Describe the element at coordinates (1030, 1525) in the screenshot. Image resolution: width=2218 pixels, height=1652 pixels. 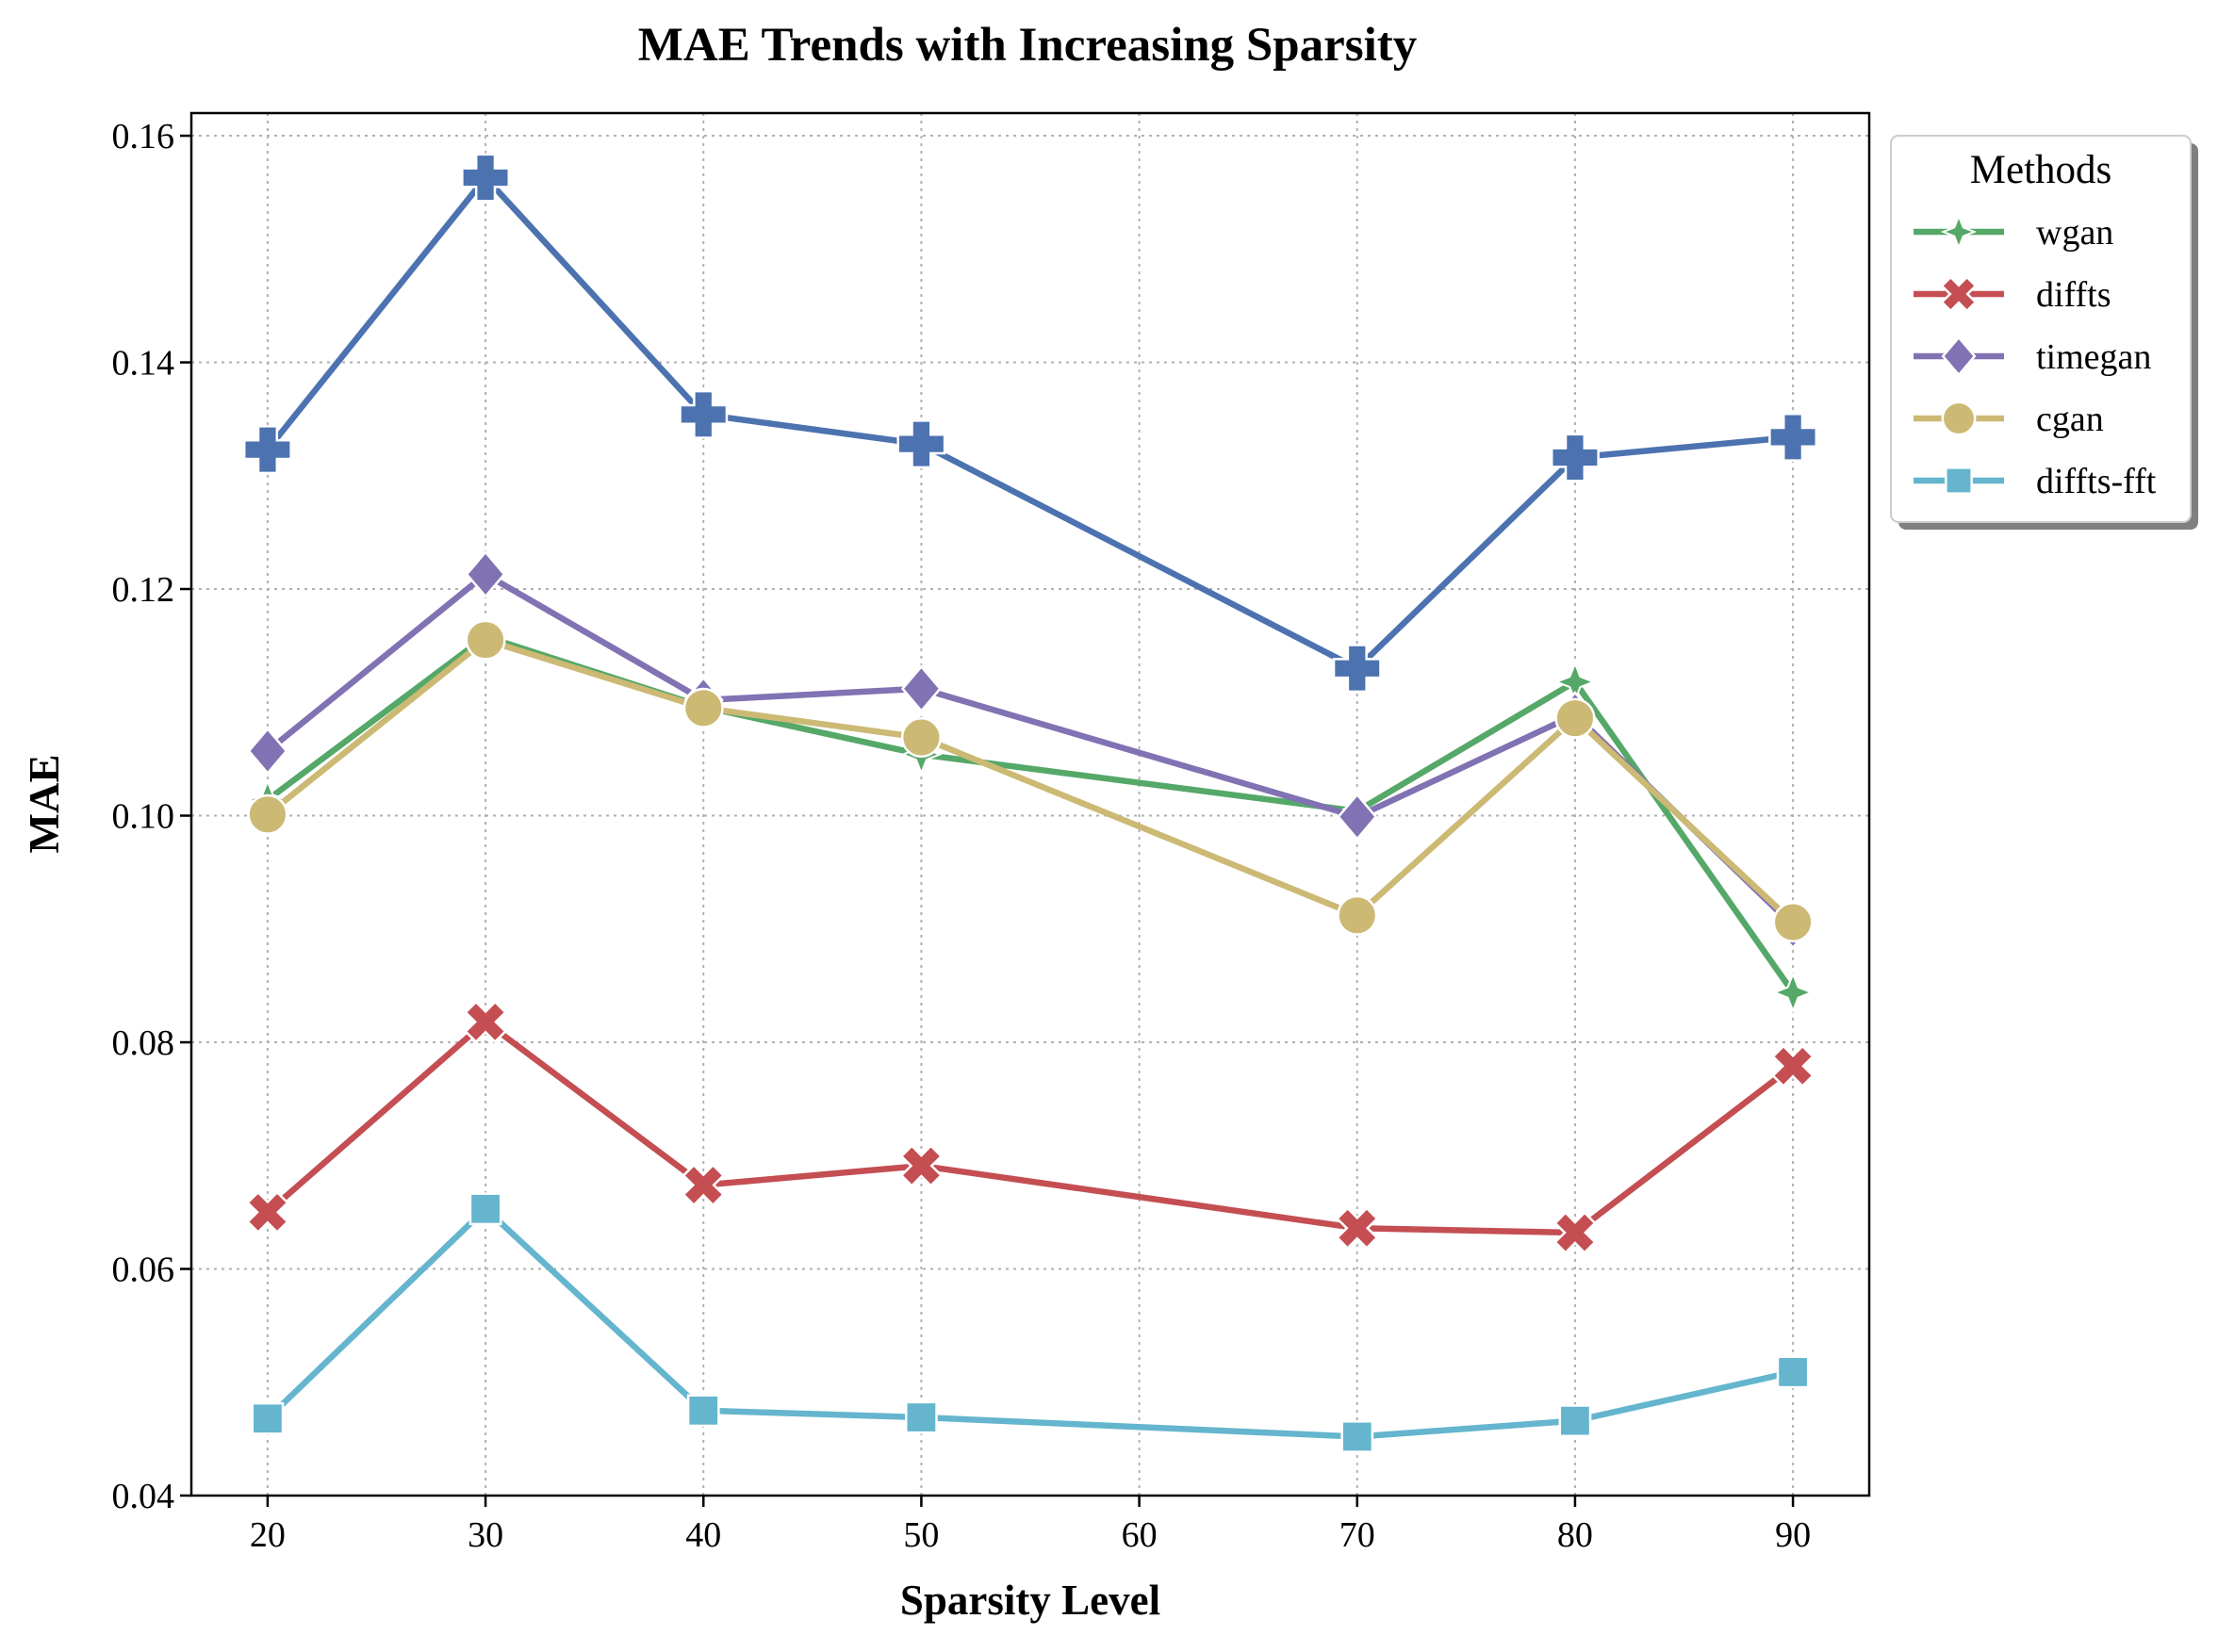
I see `x-axis: 20 30 40 50 60 70 80 90` at that location.